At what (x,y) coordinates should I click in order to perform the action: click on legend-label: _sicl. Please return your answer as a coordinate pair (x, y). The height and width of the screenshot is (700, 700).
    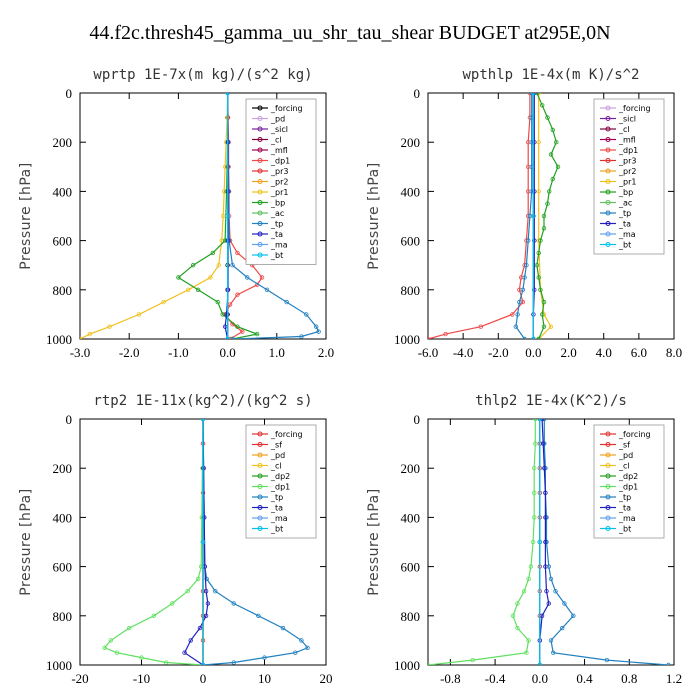
    Looking at the image, I should click on (627, 119).